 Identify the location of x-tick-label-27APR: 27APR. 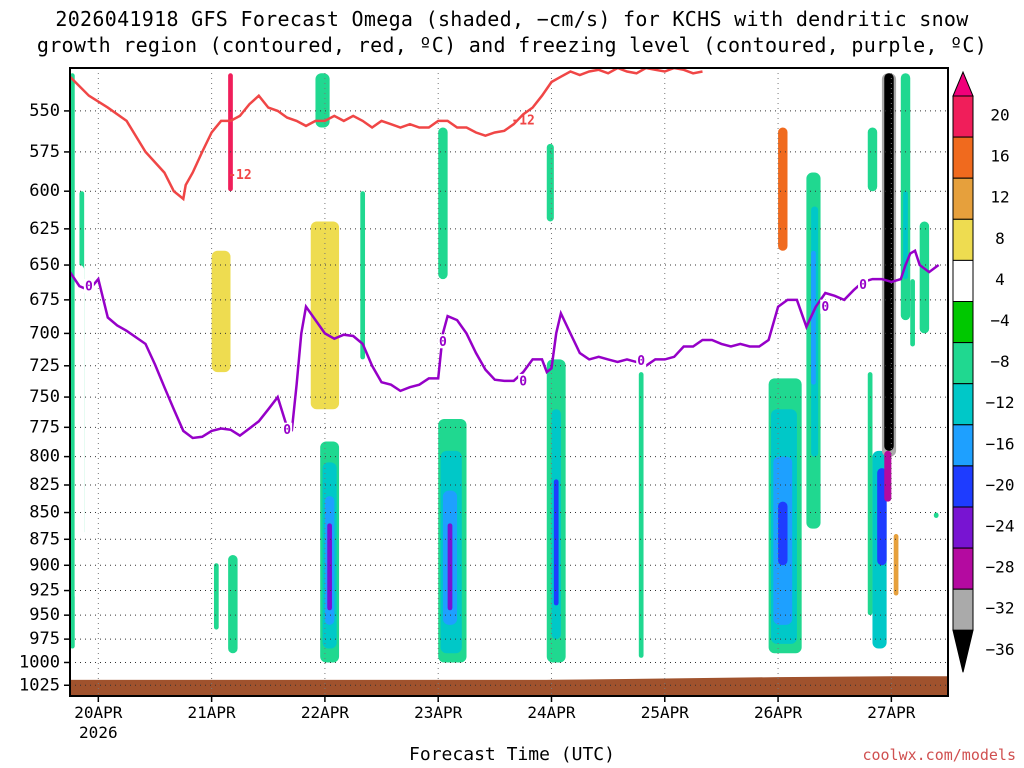
(891, 712).